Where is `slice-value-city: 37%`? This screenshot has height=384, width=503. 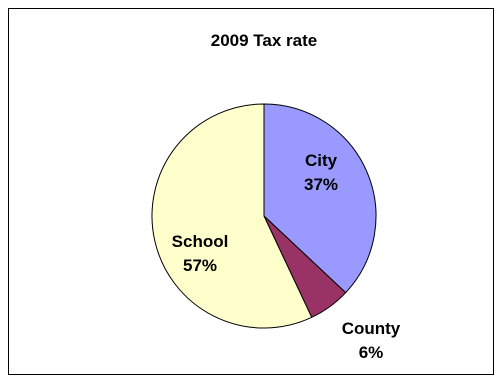
slice-value-city: 37% is located at coordinates (321, 184).